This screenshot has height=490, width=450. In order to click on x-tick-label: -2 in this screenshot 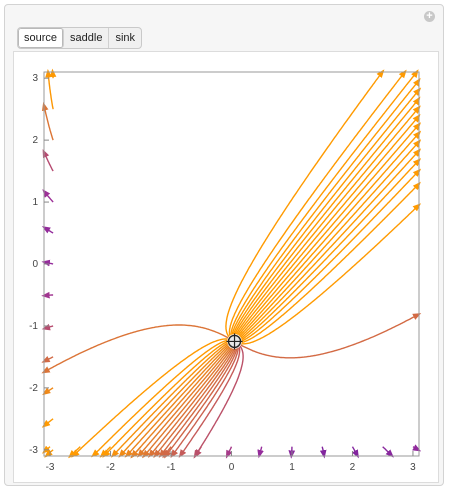, I will do `click(110, 467)`.